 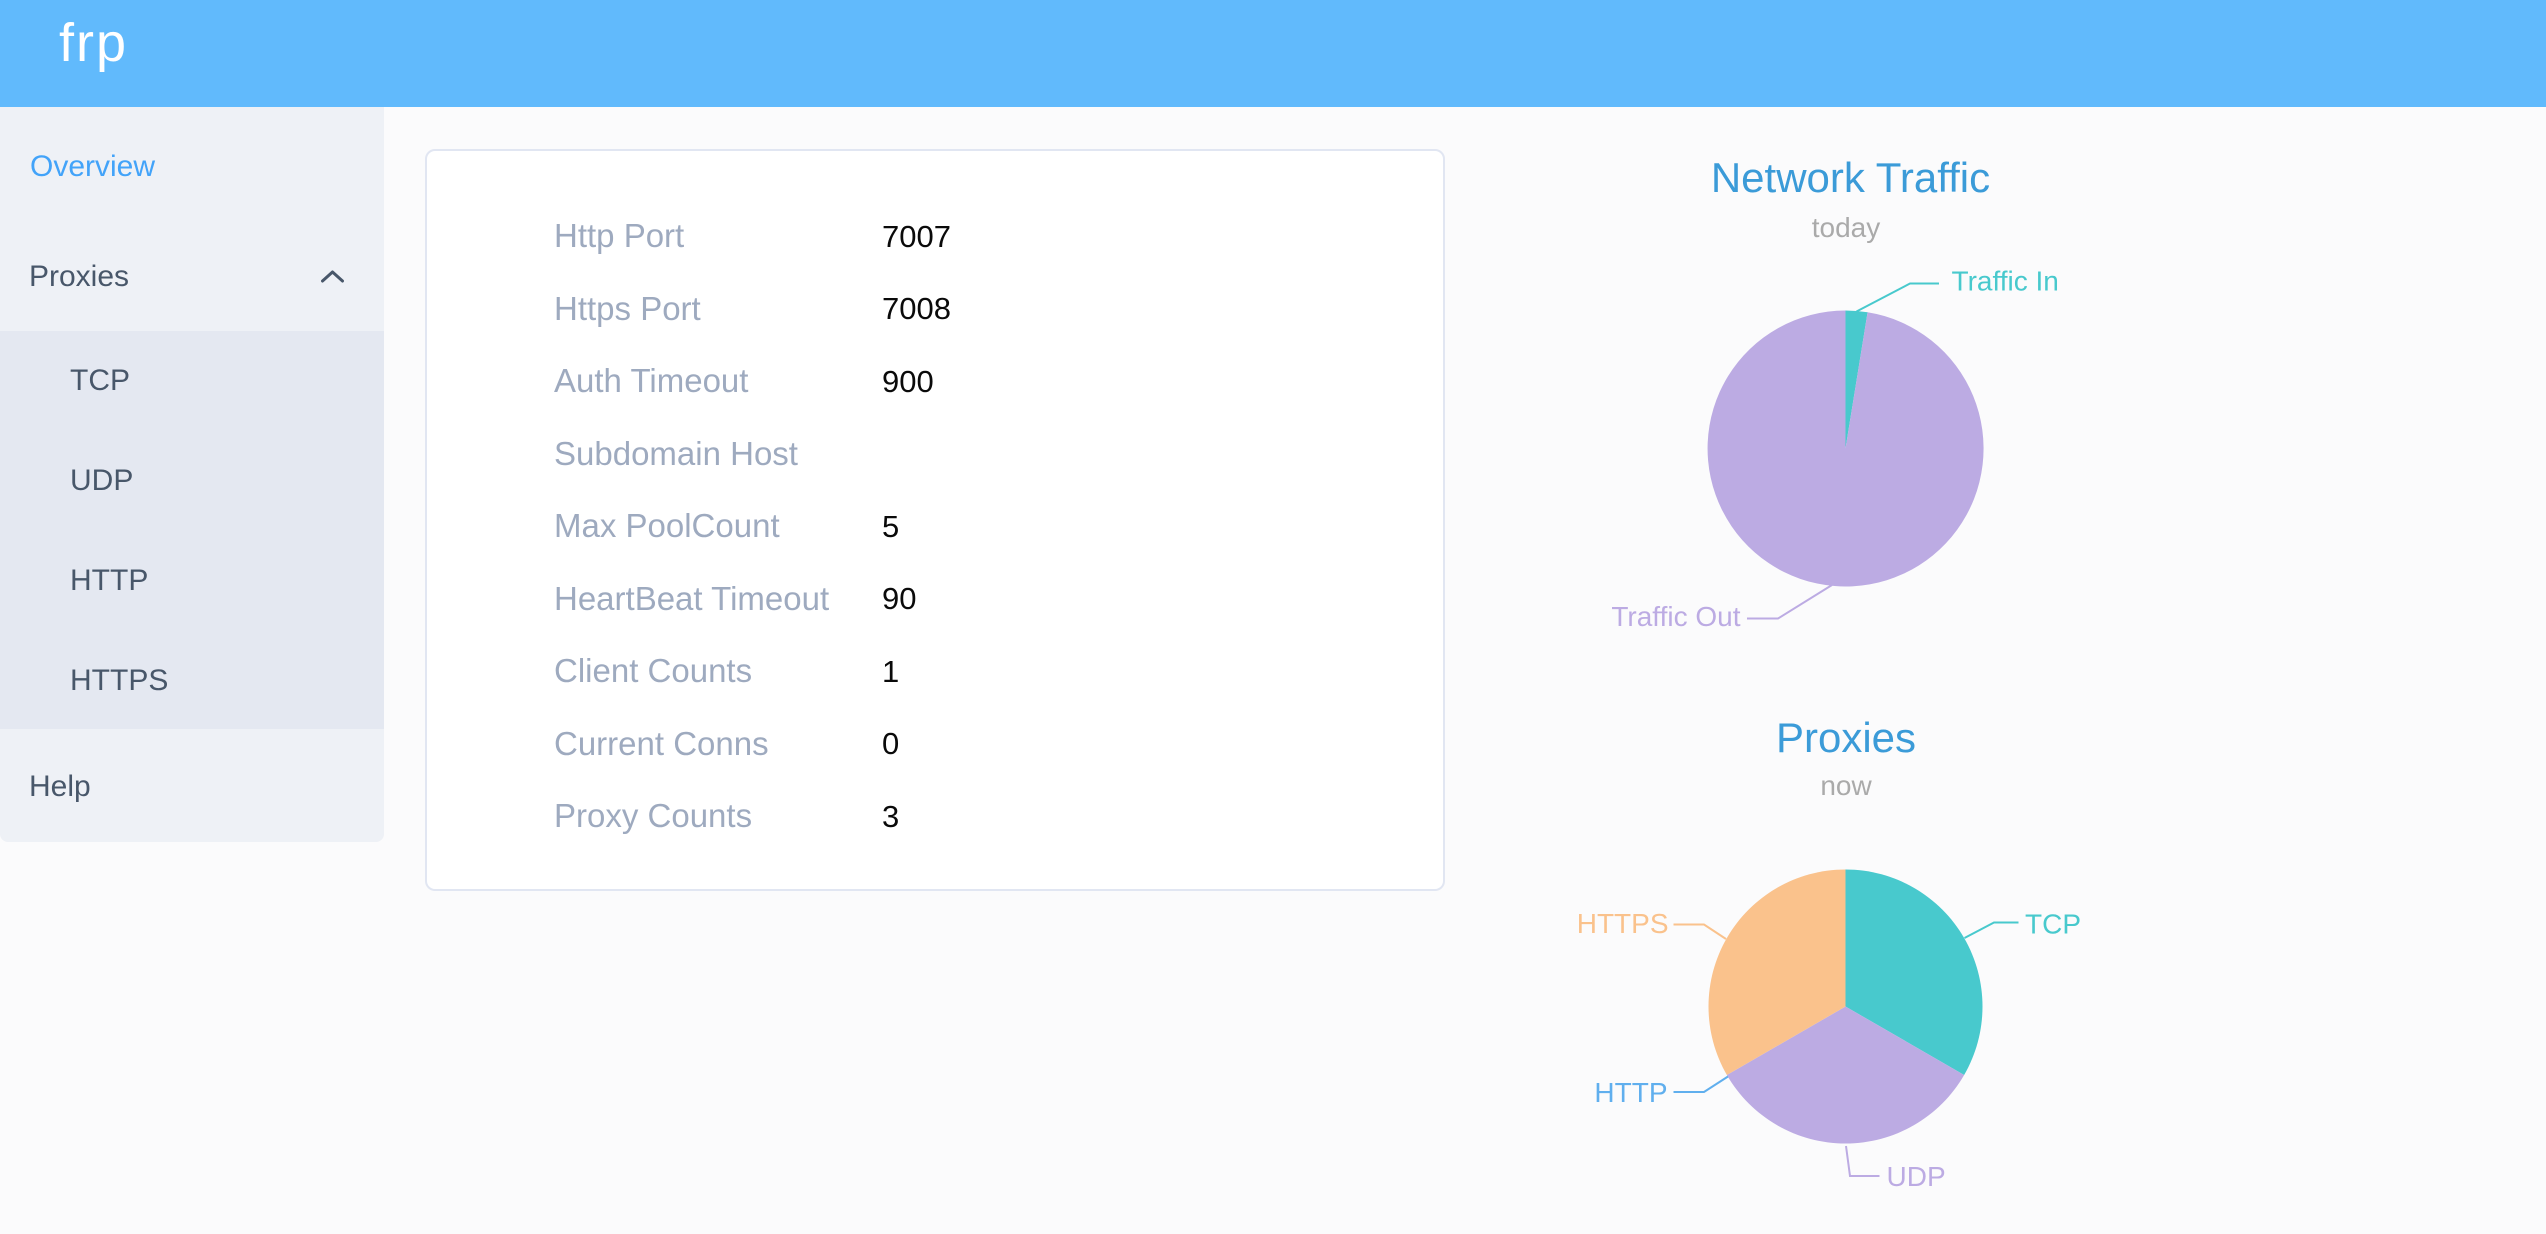 What do you see at coordinates (2005, 281) in the screenshot?
I see `svg-text: Traffic In` at bounding box center [2005, 281].